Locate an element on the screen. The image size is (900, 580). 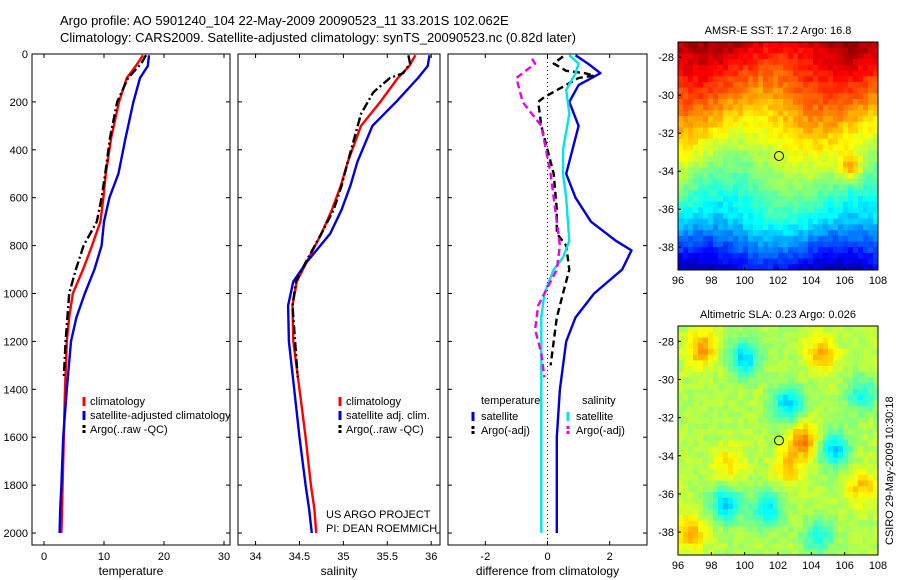
heatmap-cells is located at coordinates (778, 441).